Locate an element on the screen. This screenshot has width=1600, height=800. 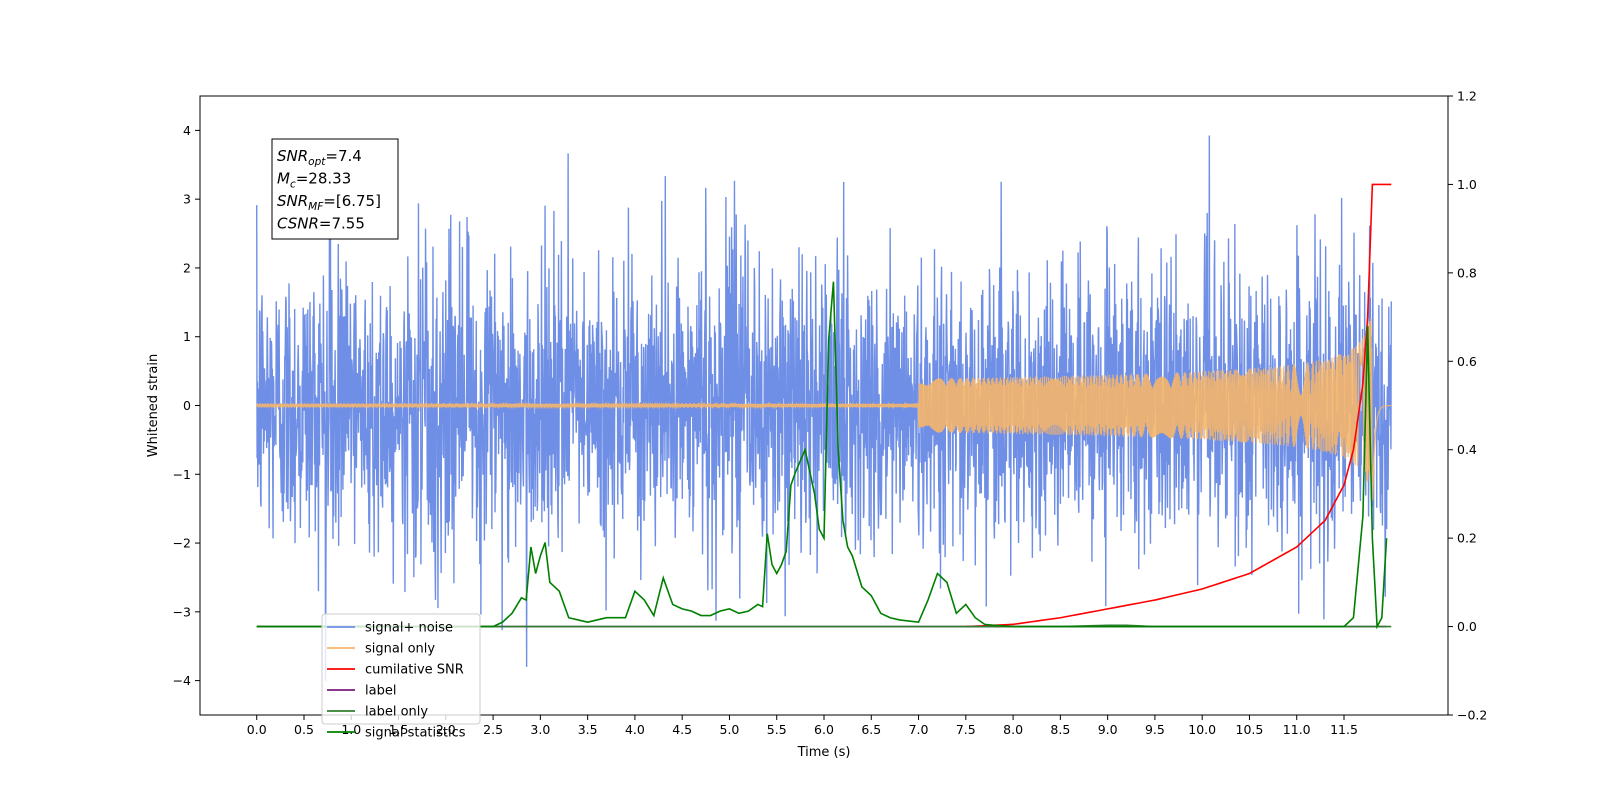
y-left-tick-label: 3 is located at coordinates (187, 199).